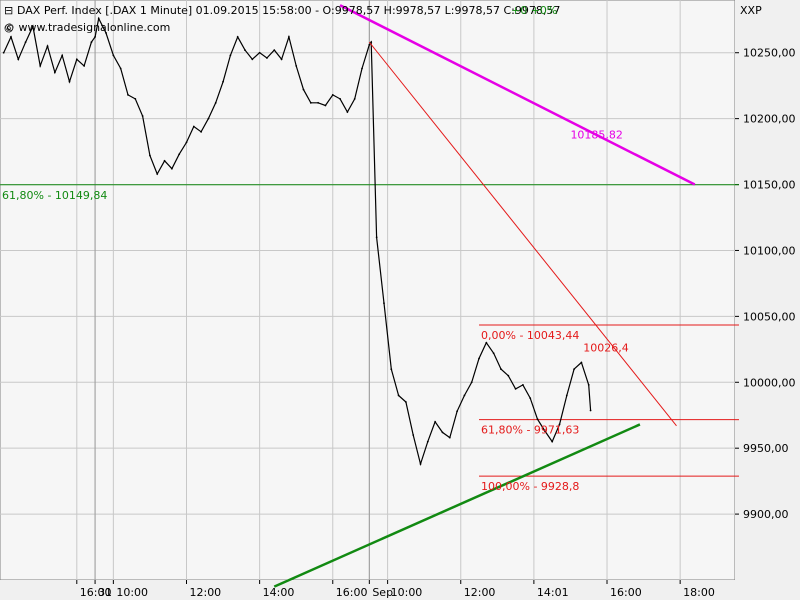  Describe the element at coordinates (606, 347) in the screenshot. I see `trendline-value-label: 10026,4` at that location.